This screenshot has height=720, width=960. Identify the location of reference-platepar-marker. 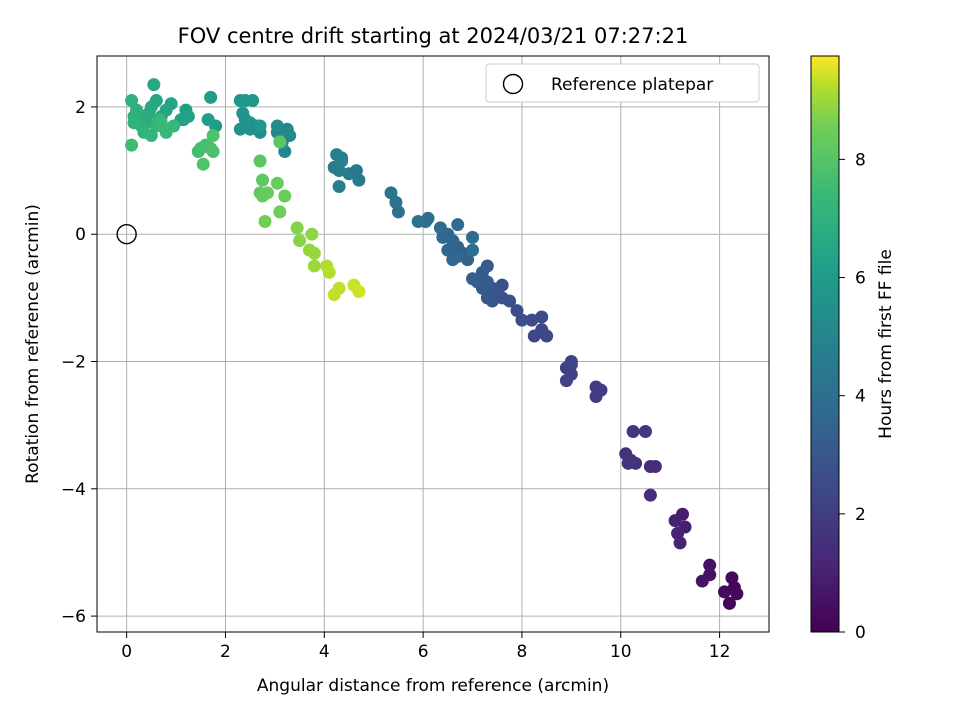
(126, 234).